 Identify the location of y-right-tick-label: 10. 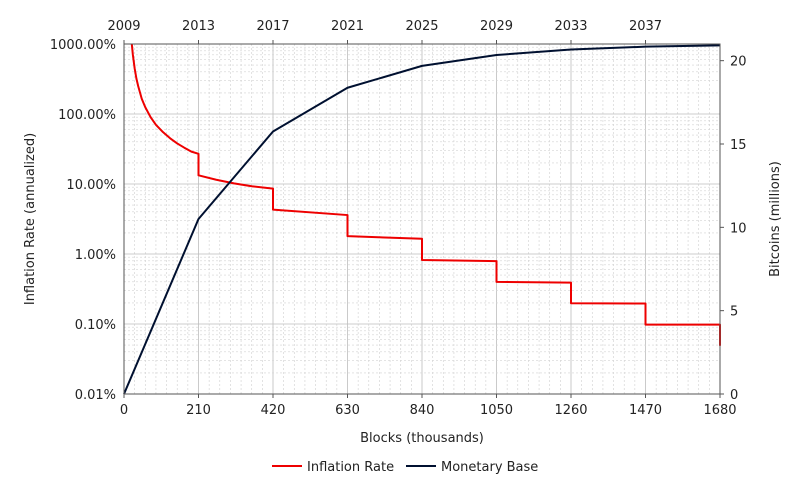
(738, 228).